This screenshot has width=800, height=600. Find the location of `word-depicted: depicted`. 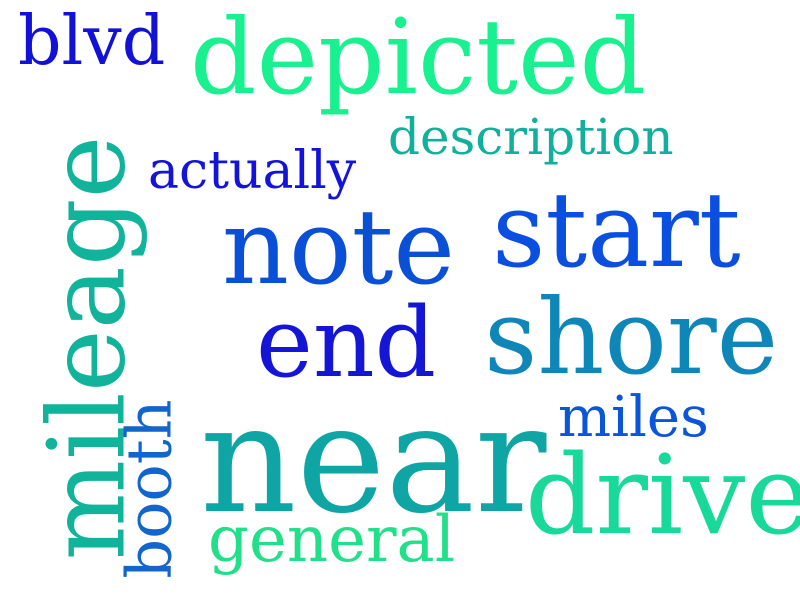

word-depicted: depicted is located at coordinates (418, 59).